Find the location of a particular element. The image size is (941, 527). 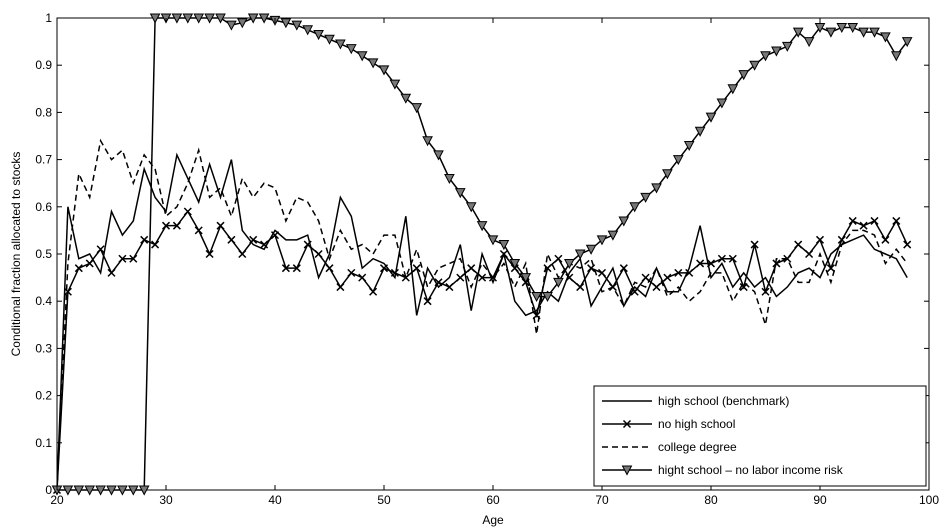

x-tick-label: 100 is located at coordinates (929, 500).